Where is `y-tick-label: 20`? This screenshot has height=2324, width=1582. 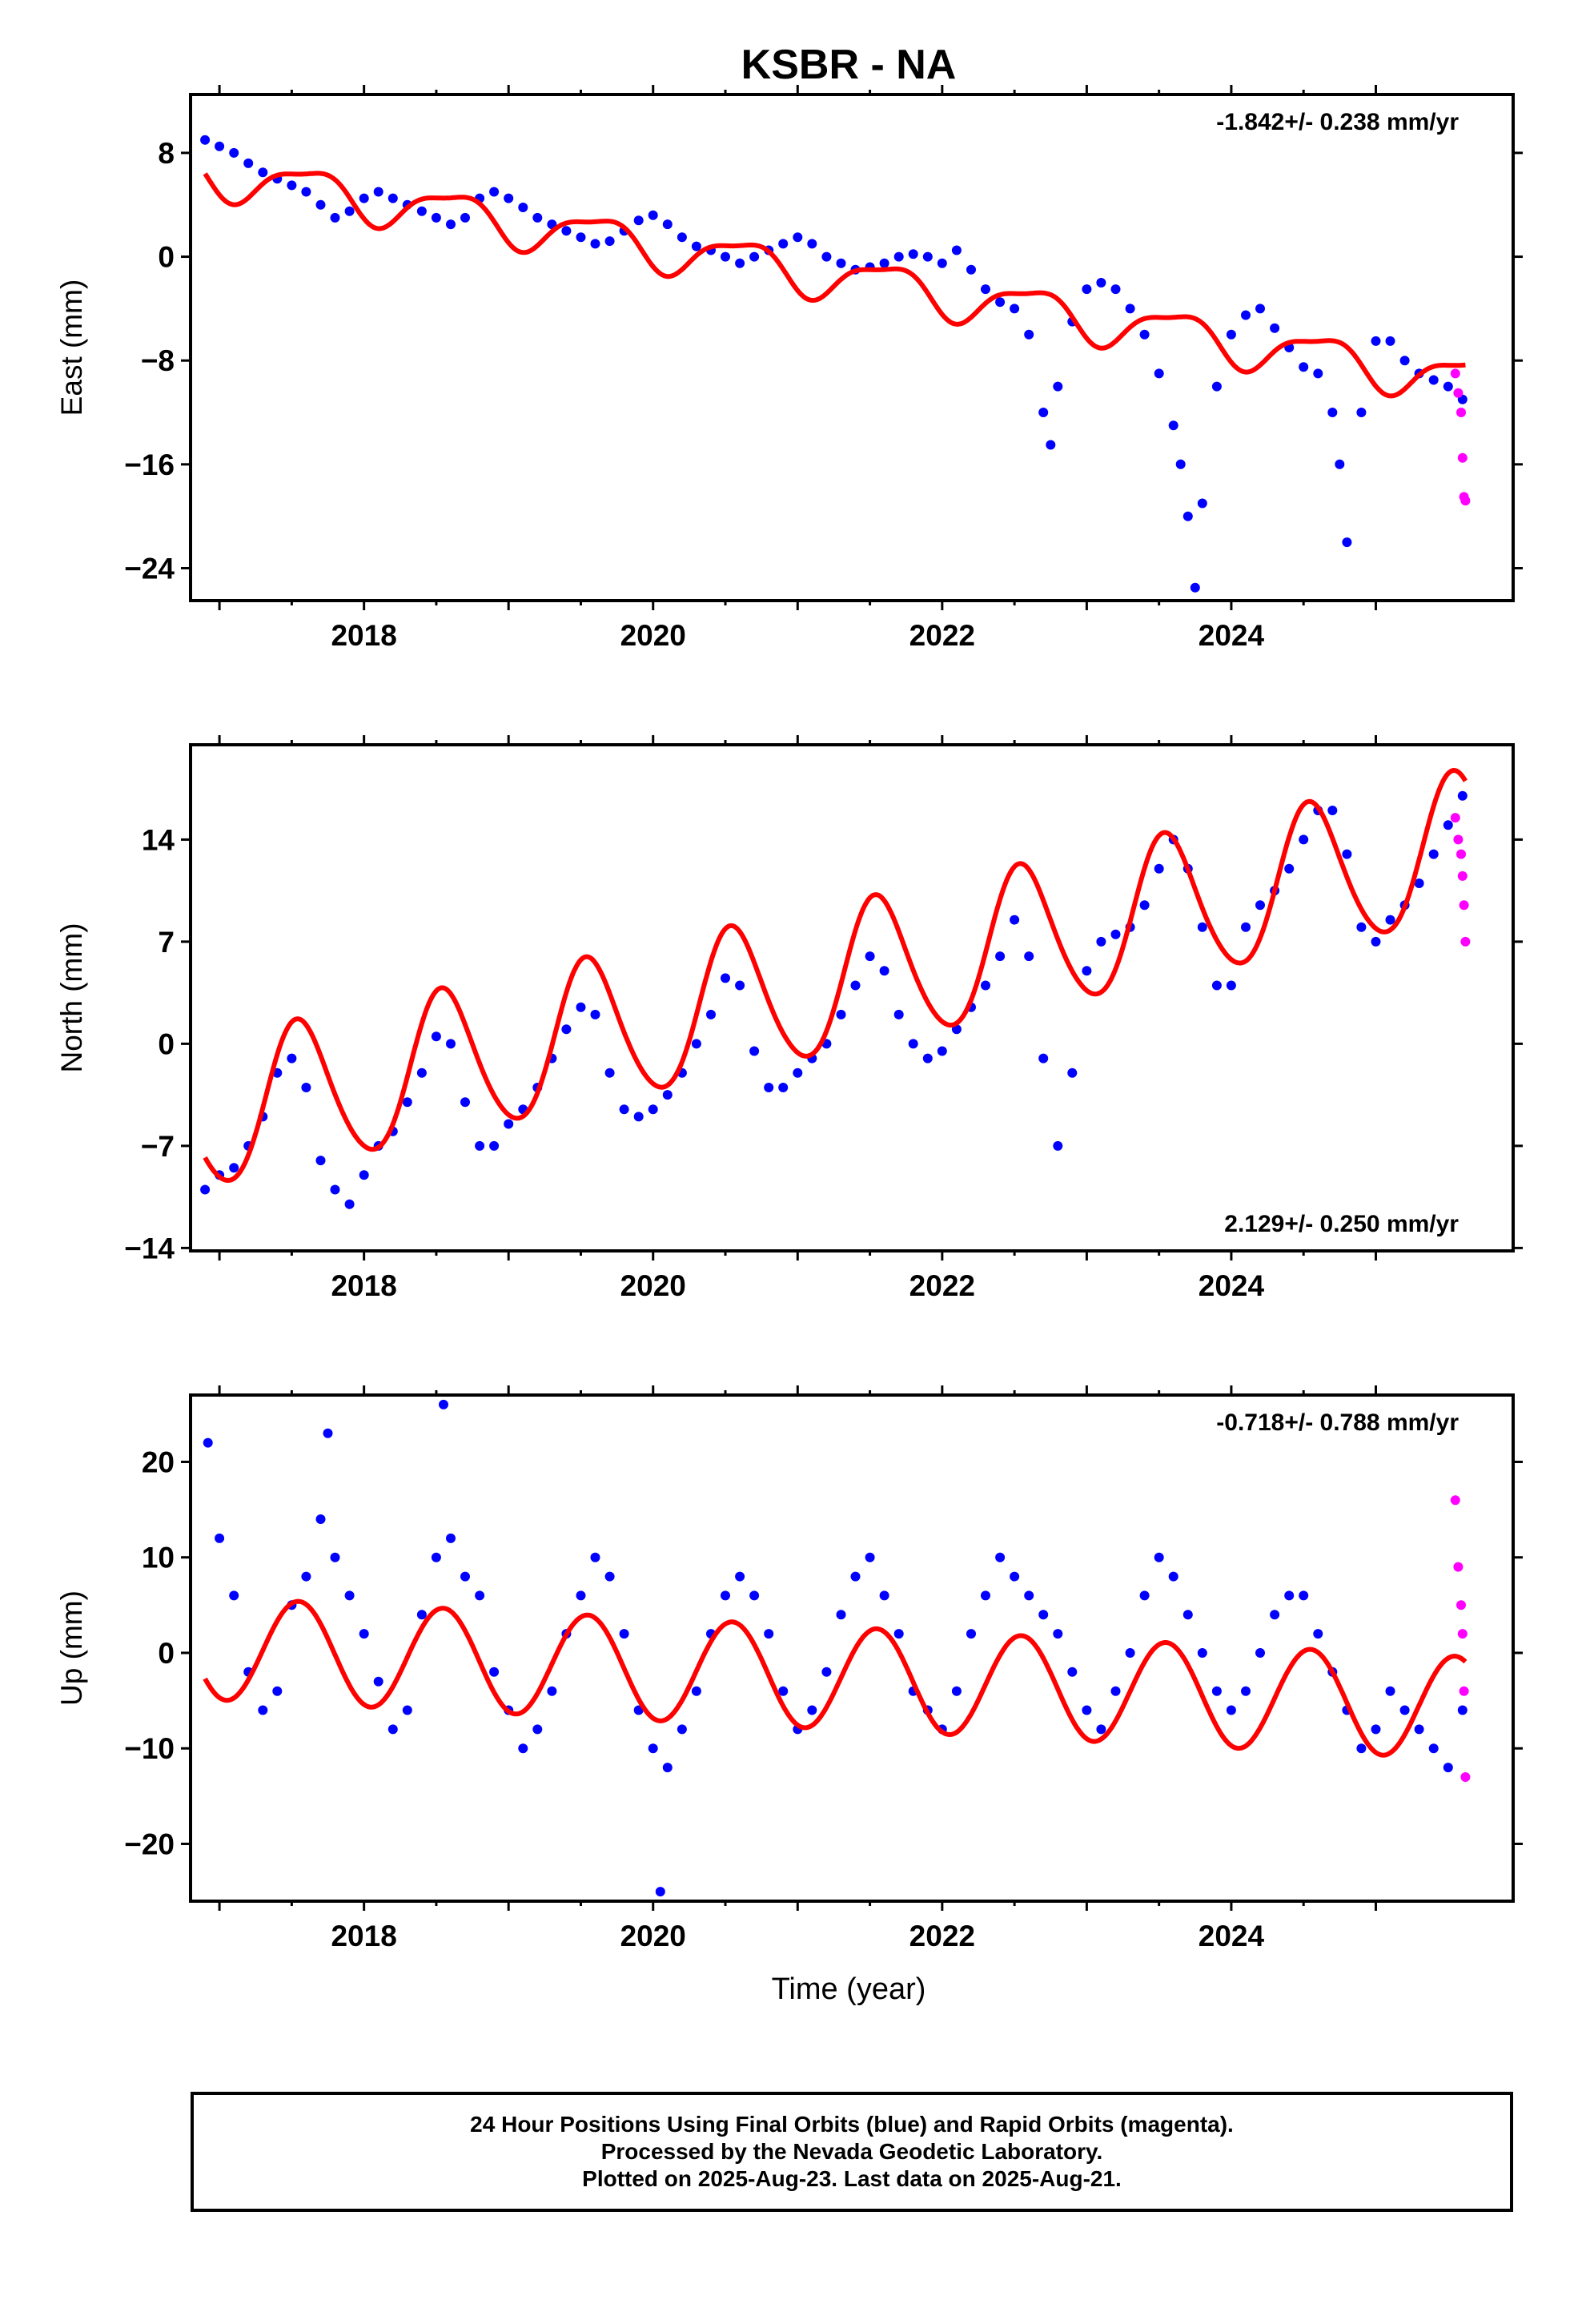
y-tick-label: 20 is located at coordinates (158, 1461).